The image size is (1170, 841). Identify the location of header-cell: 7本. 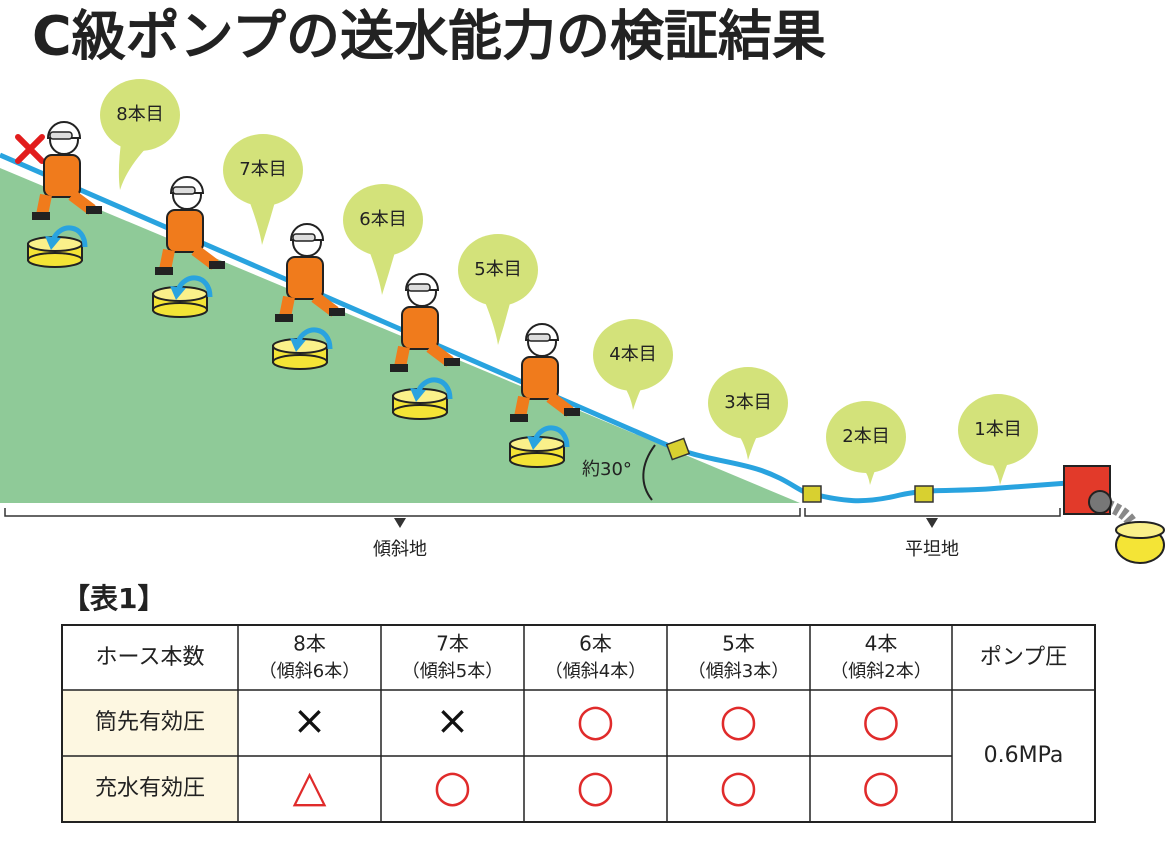
(452, 644).